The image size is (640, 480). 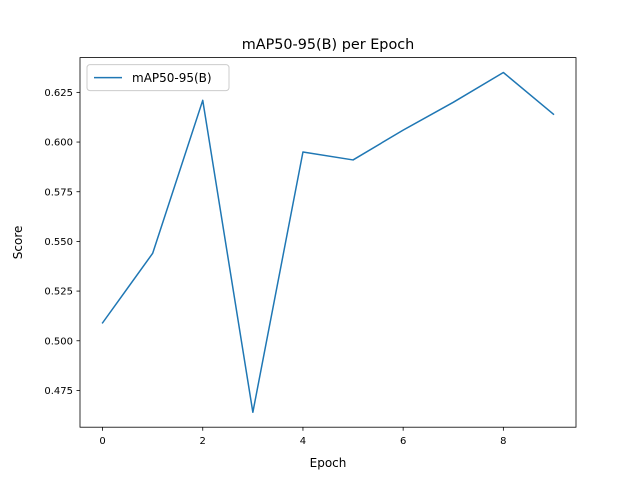 What do you see at coordinates (58, 341) in the screenshot?
I see `y-tick-label: 0.500` at bounding box center [58, 341].